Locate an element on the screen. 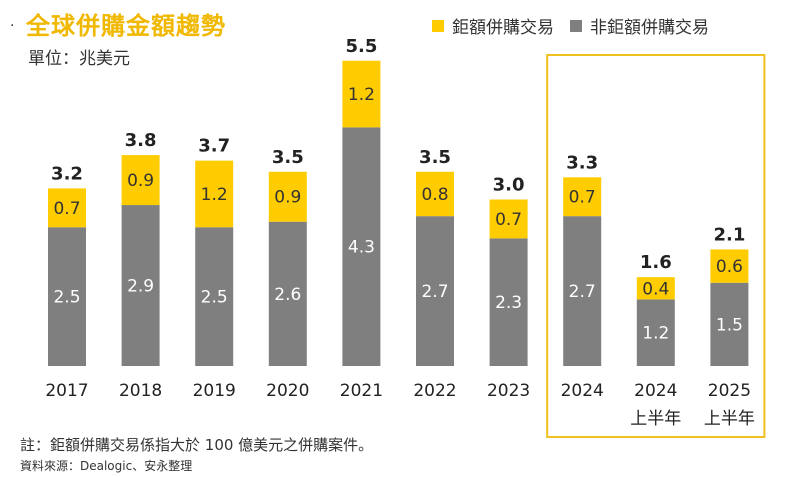 The width and height of the screenshot is (790, 477). total-label-5: 3.5 is located at coordinates (435, 157).